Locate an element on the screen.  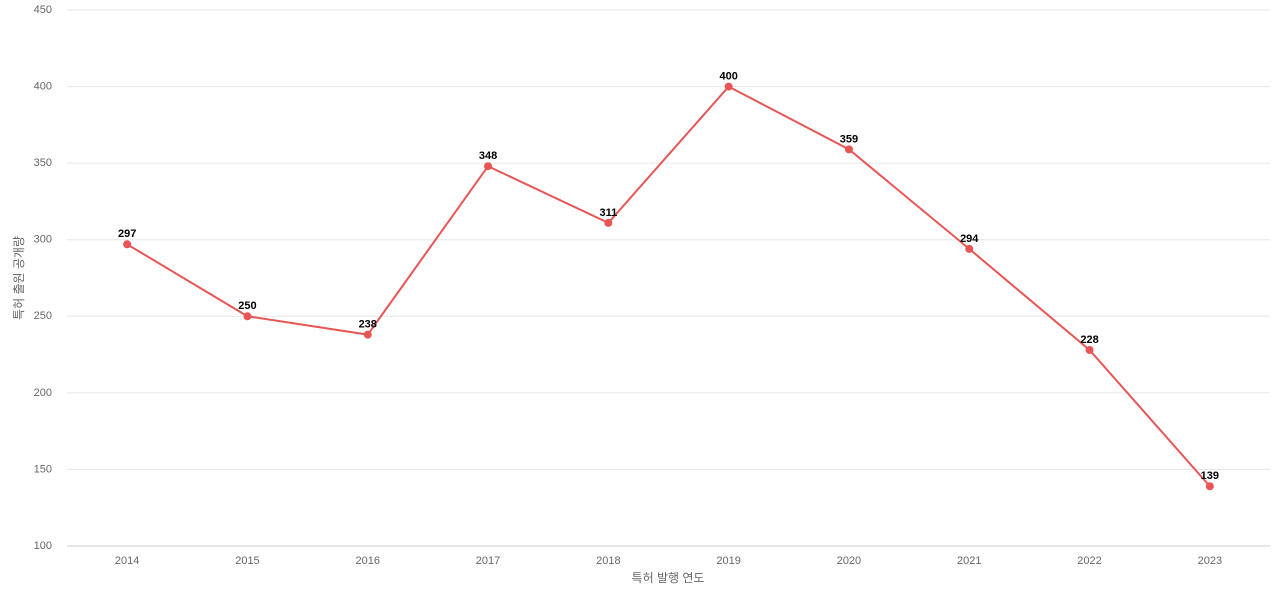
y-tick-label: 350 is located at coordinates (43, 163).